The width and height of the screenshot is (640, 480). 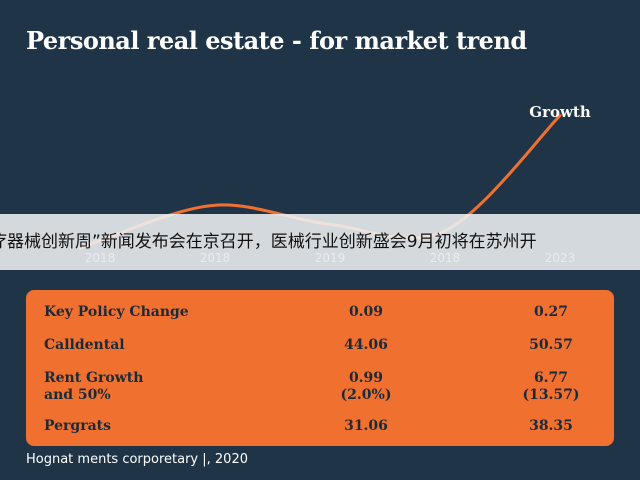 What do you see at coordinates (137, 459) in the screenshot?
I see `footer-note: Hognat ments corporetary |, 2020` at bounding box center [137, 459].